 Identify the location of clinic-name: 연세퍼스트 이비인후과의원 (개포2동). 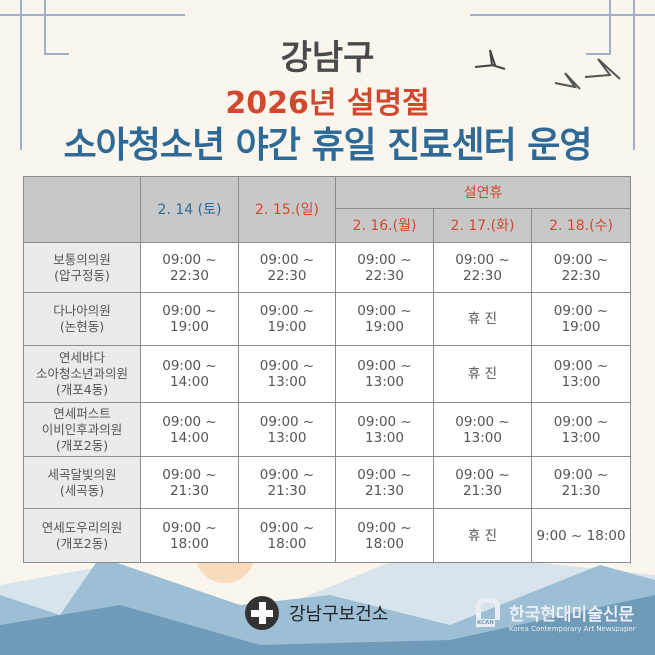
(82, 429).